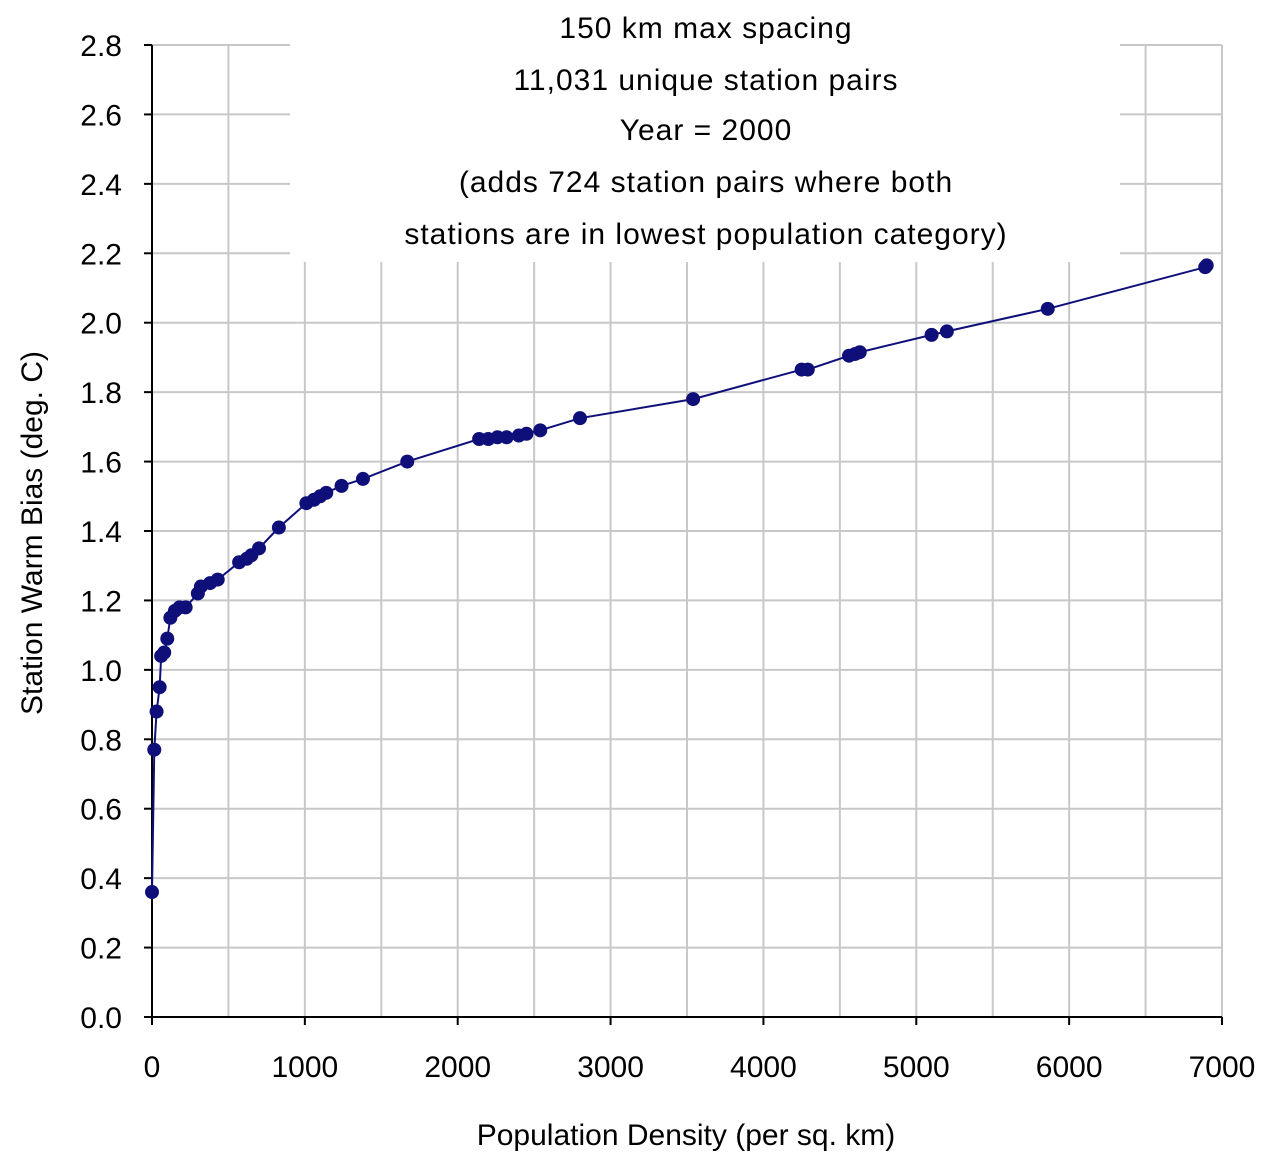  What do you see at coordinates (705, 28) in the screenshot?
I see `title-line-1: 150 km max spacing` at bounding box center [705, 28].